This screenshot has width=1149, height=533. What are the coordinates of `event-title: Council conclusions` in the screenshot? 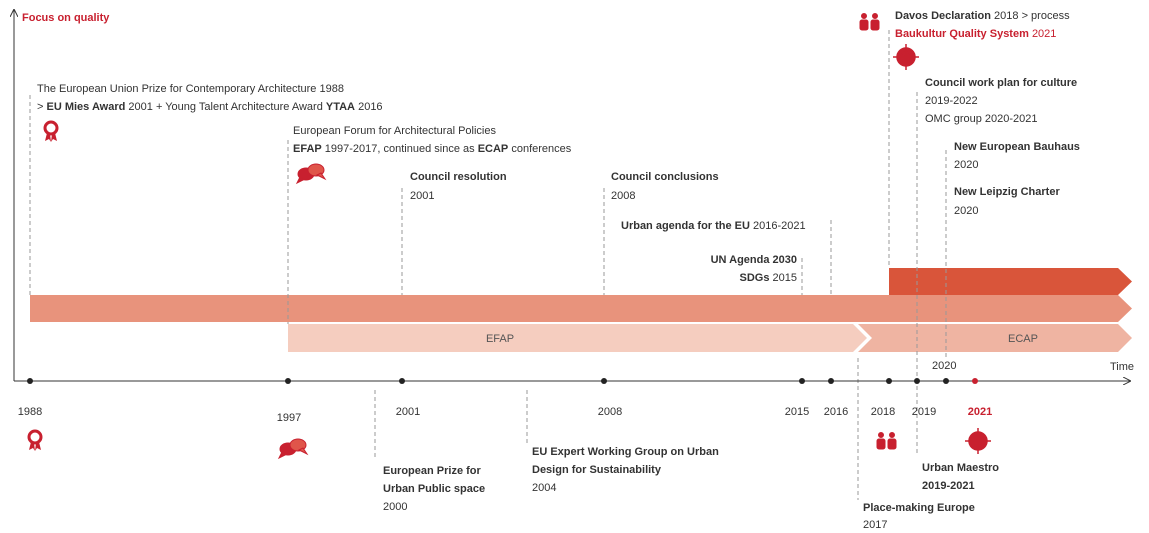 It's located at (665, 177).